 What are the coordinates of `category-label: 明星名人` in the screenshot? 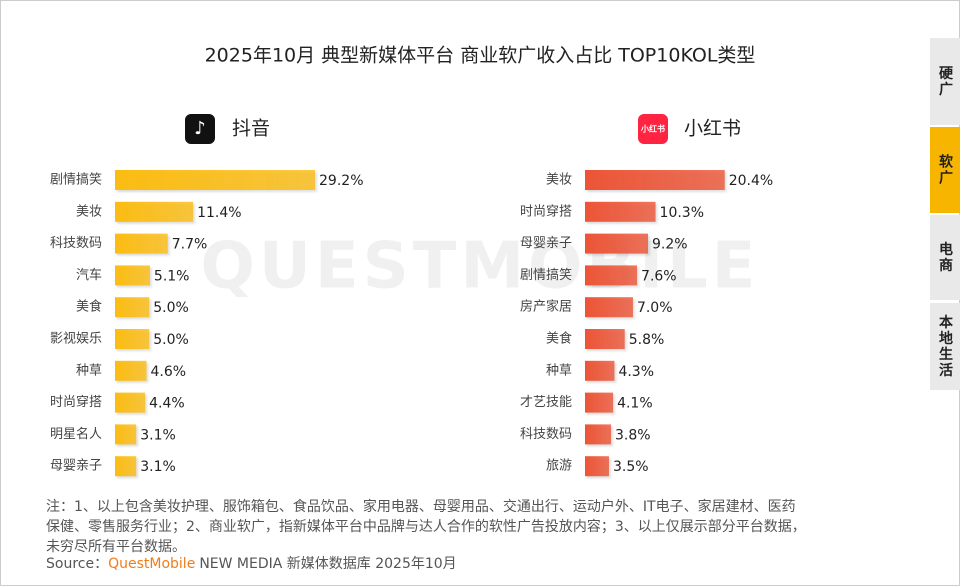 It's located at (76, 434).